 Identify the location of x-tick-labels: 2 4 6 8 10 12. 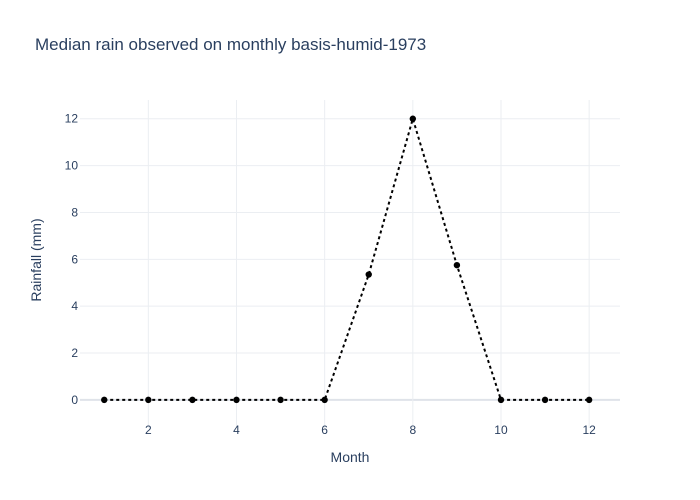
(370, 430).